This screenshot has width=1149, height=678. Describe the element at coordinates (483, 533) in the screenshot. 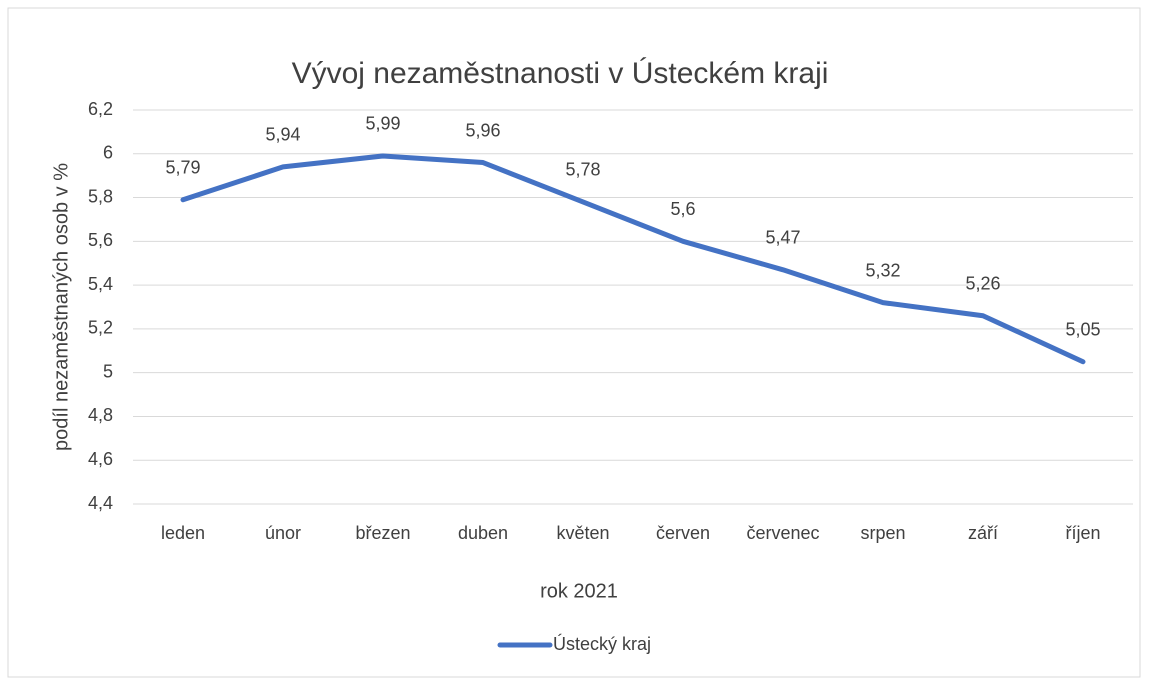

I see `x-tick-label: duben` at that location.